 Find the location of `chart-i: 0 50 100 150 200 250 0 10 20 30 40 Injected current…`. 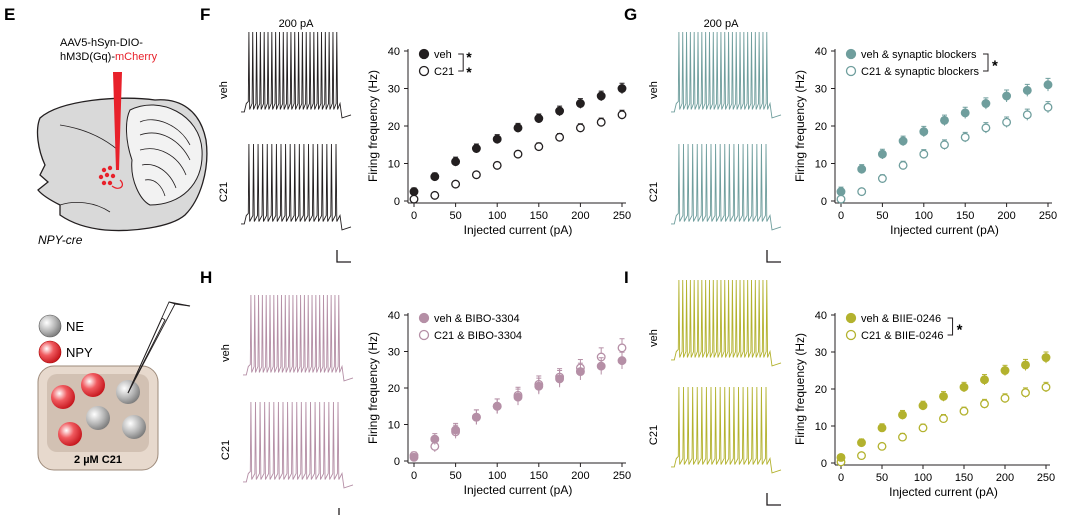

chart-i: 0 50 100 150 200 250 0 10 20 30 40 Injected current… is located at coordinates (924, 404).